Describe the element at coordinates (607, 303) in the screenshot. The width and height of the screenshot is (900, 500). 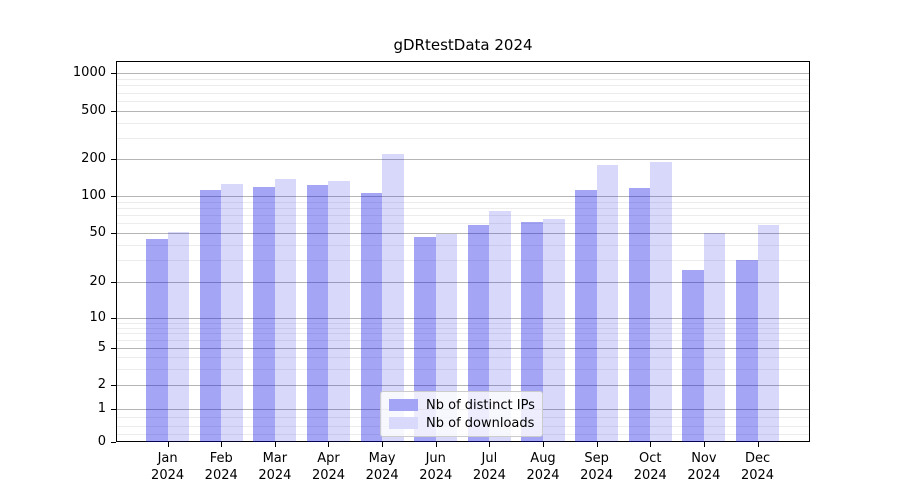
I see `bar-sep-downloads` at that location.